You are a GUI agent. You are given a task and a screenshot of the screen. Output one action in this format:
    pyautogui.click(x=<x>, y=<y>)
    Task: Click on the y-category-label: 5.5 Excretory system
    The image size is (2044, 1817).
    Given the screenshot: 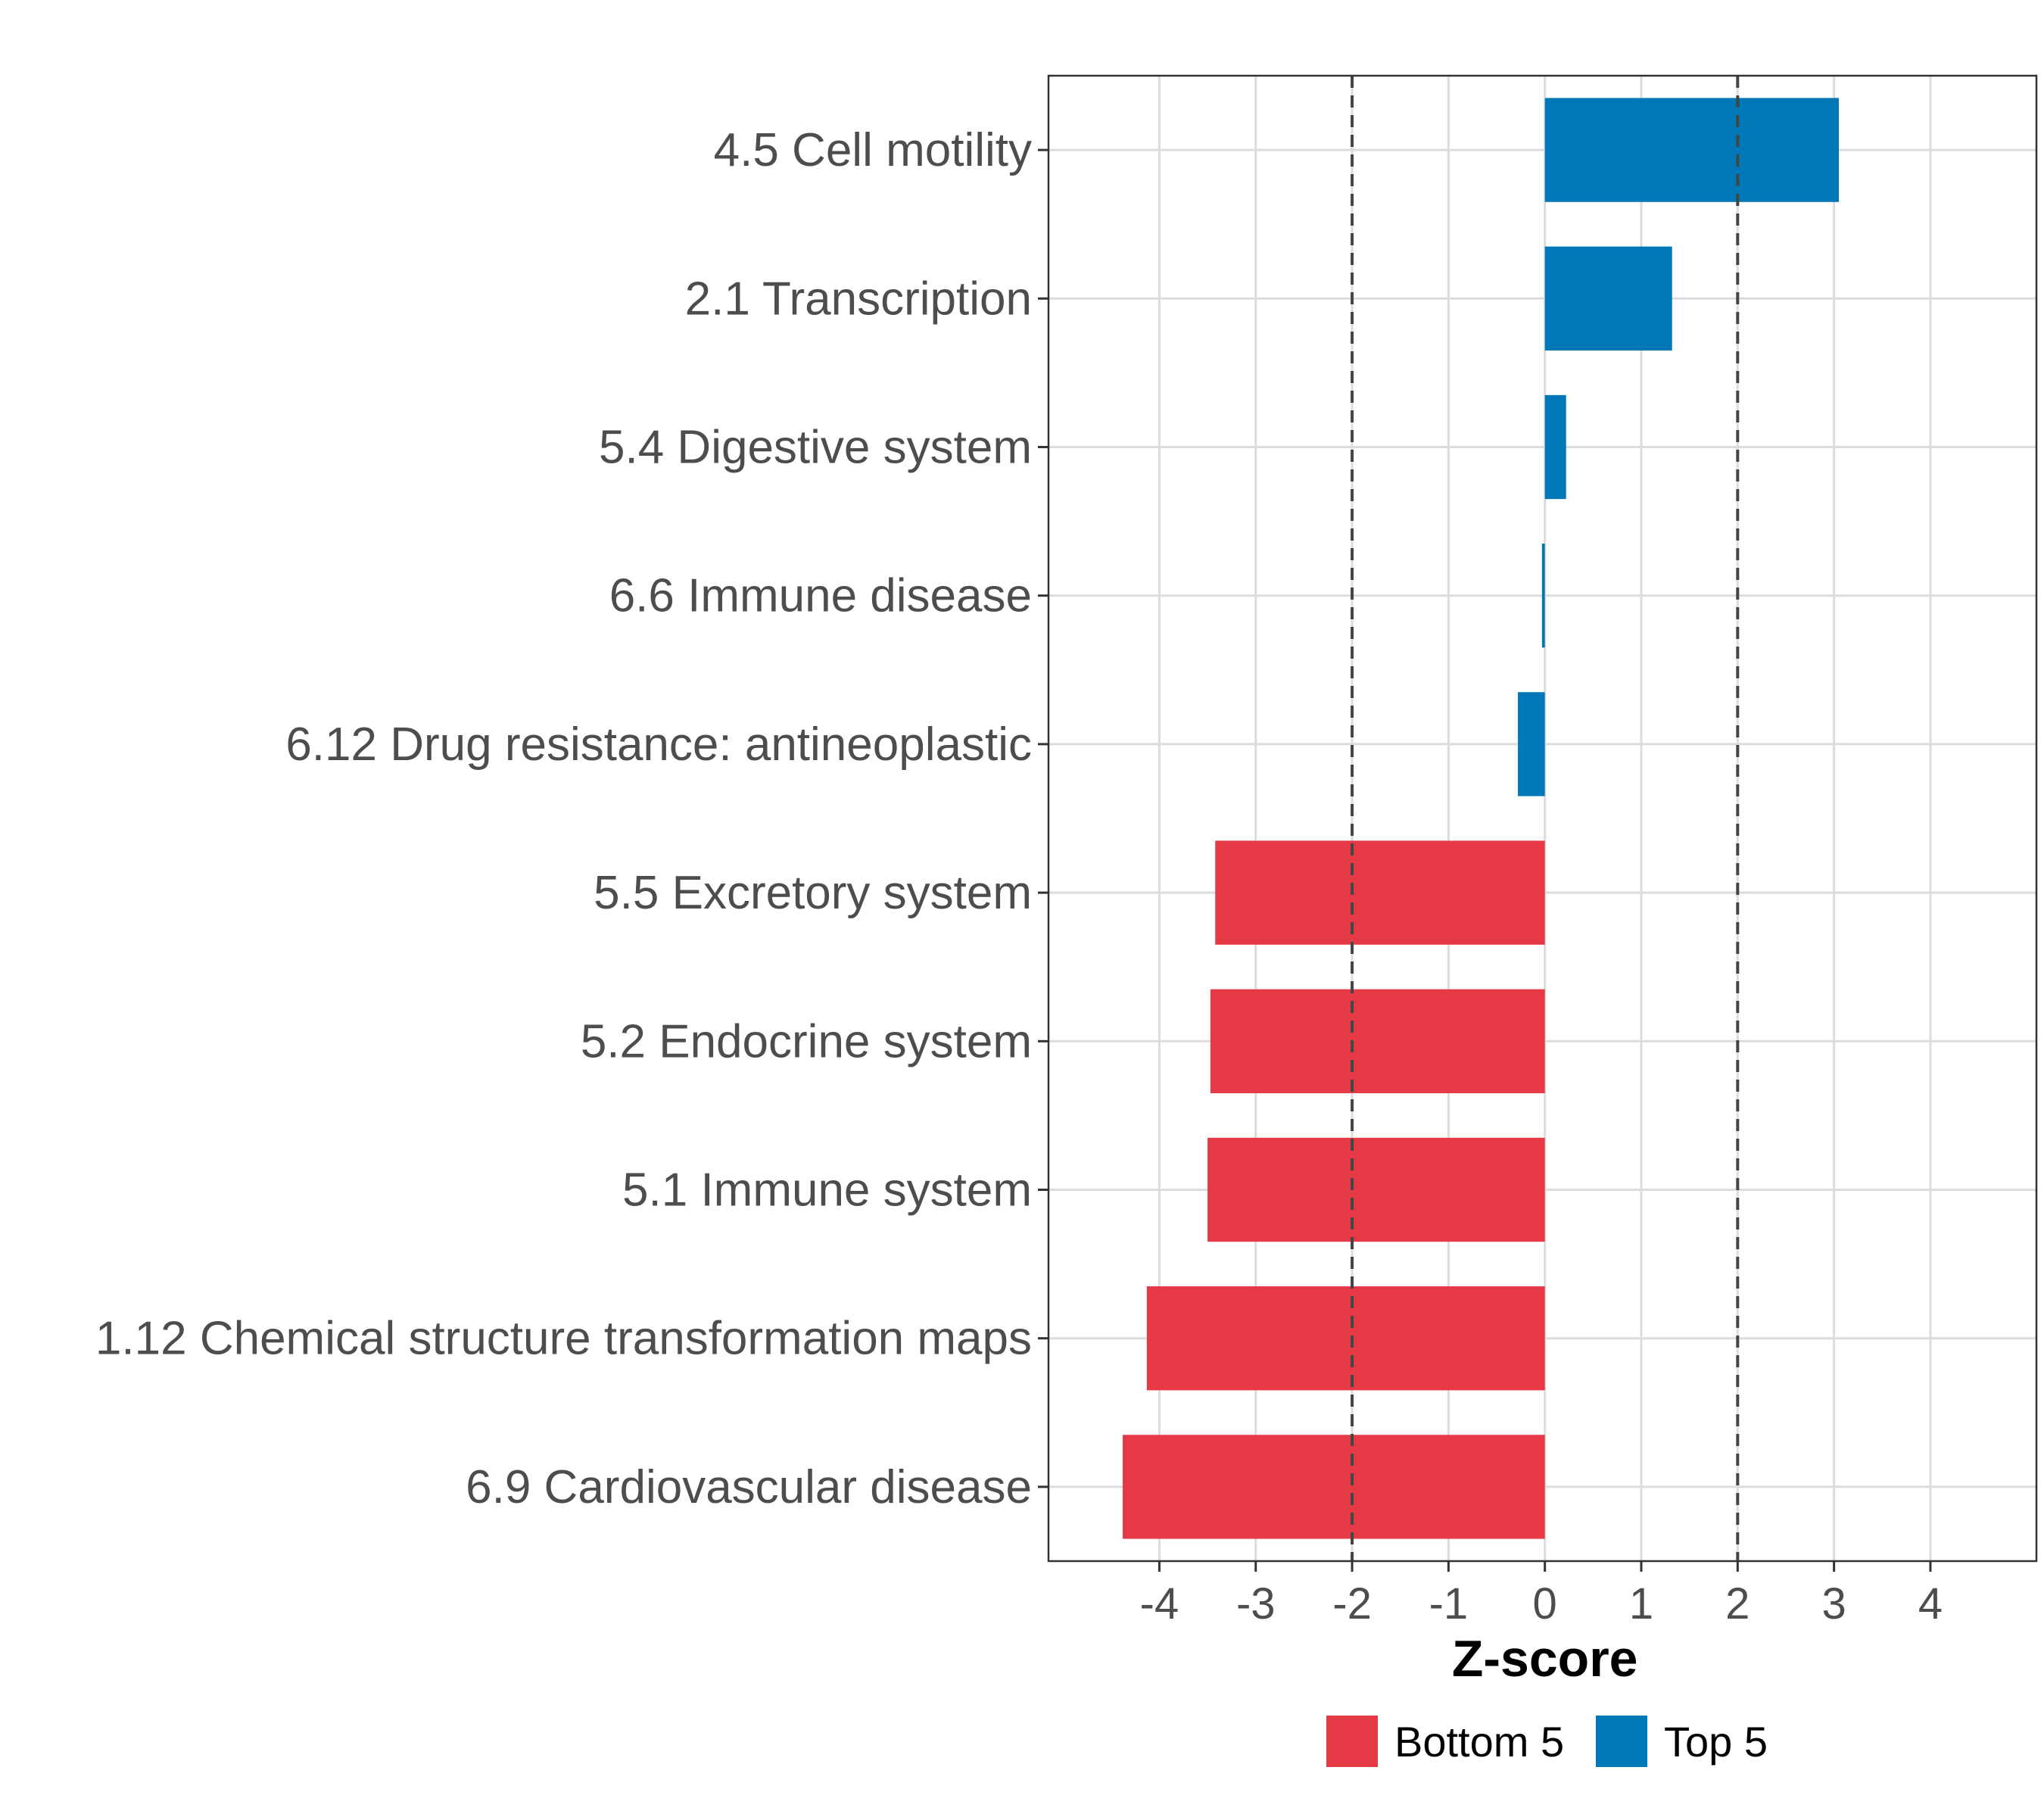 What is the action you would take?
    pyautogui.click(x=813, y=893)
    